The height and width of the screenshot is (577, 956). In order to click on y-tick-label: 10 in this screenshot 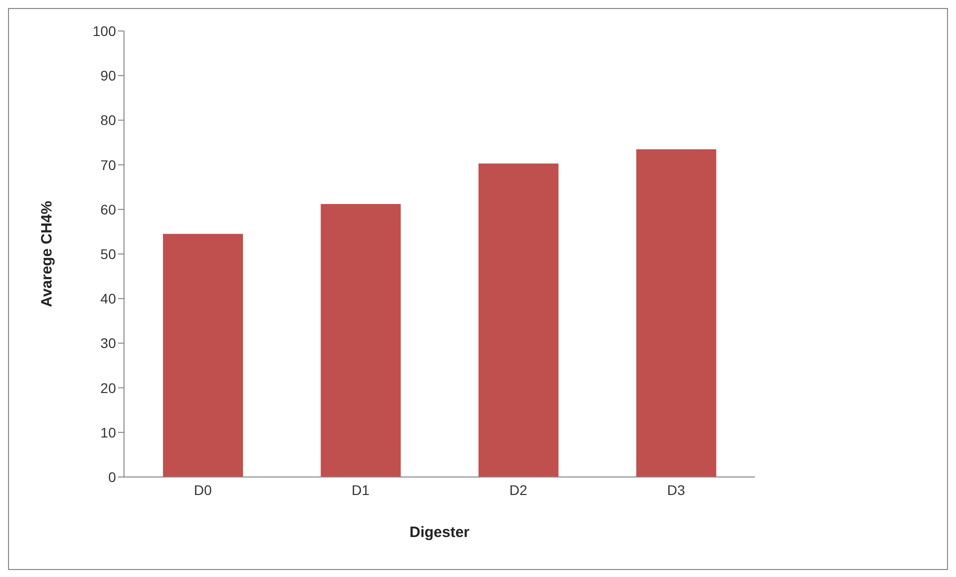, I will do `click(108, 432)`.